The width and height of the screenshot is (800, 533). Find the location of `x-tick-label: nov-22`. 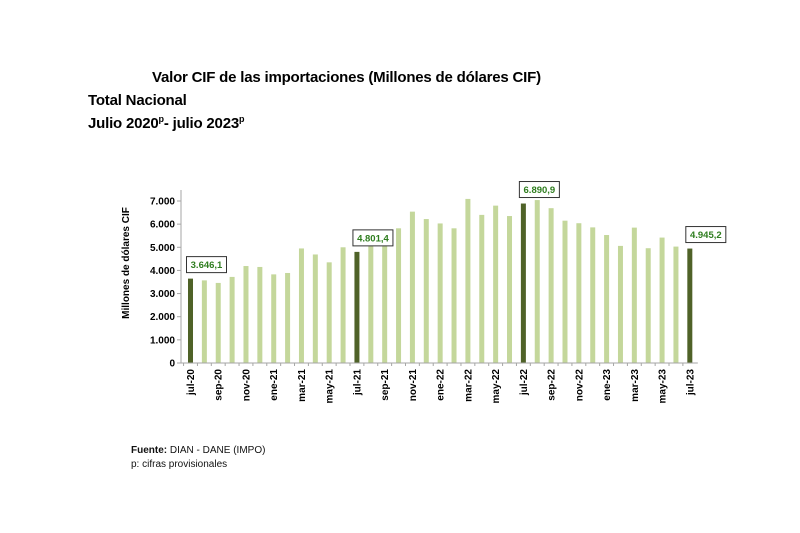

x-tick-label: nov-22 is located at coordinates (579, 385).